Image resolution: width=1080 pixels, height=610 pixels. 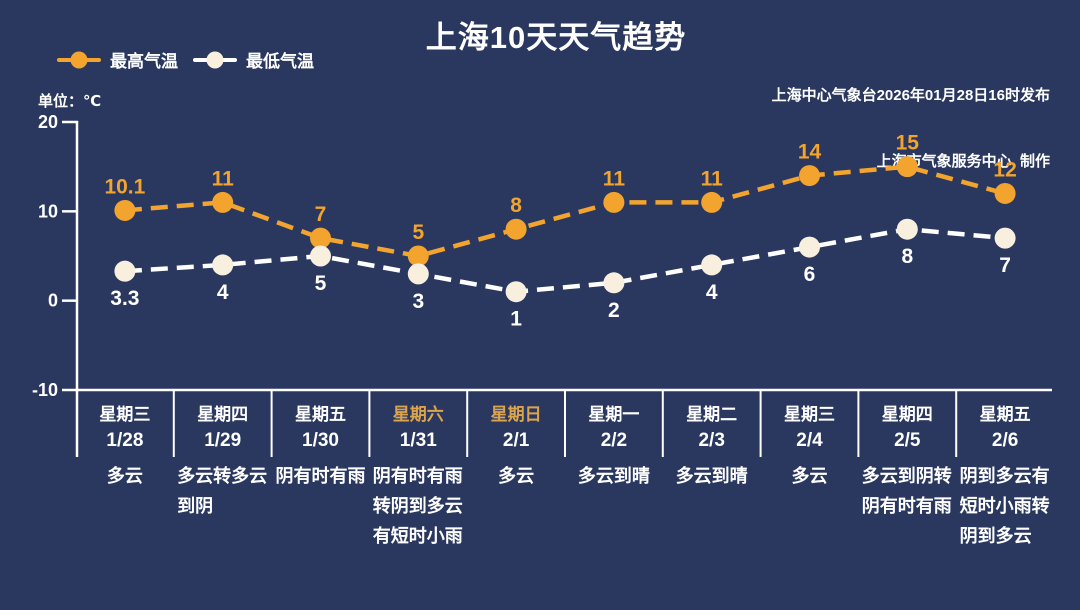 I want to click on date-label: 2/4, so click(x=809, y=440).